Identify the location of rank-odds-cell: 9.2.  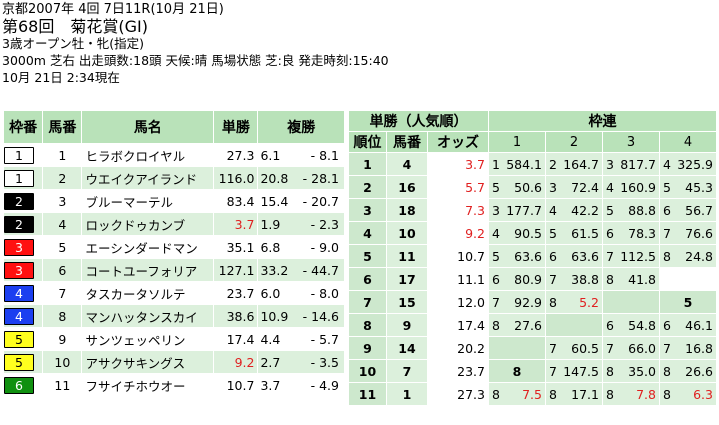
(458, 233).